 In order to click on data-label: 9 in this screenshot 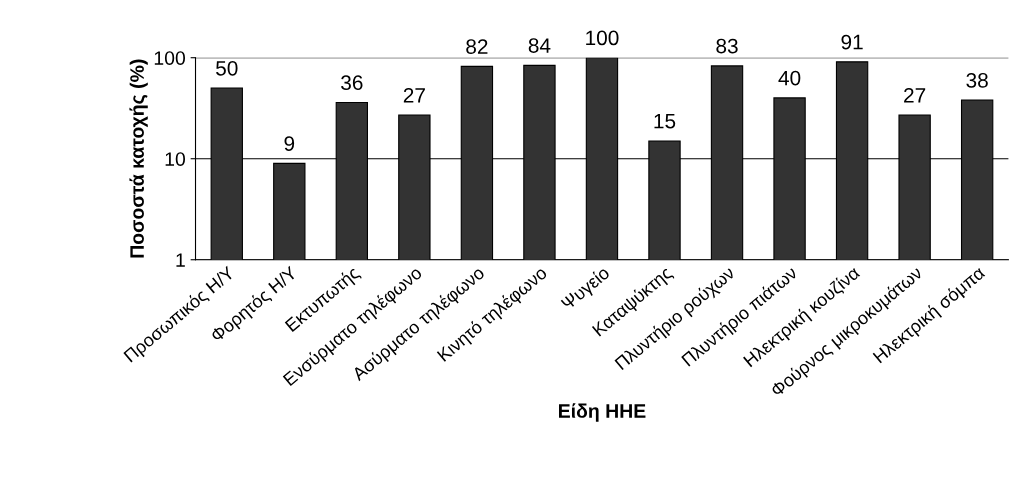, I will do `click(289, 143)`.